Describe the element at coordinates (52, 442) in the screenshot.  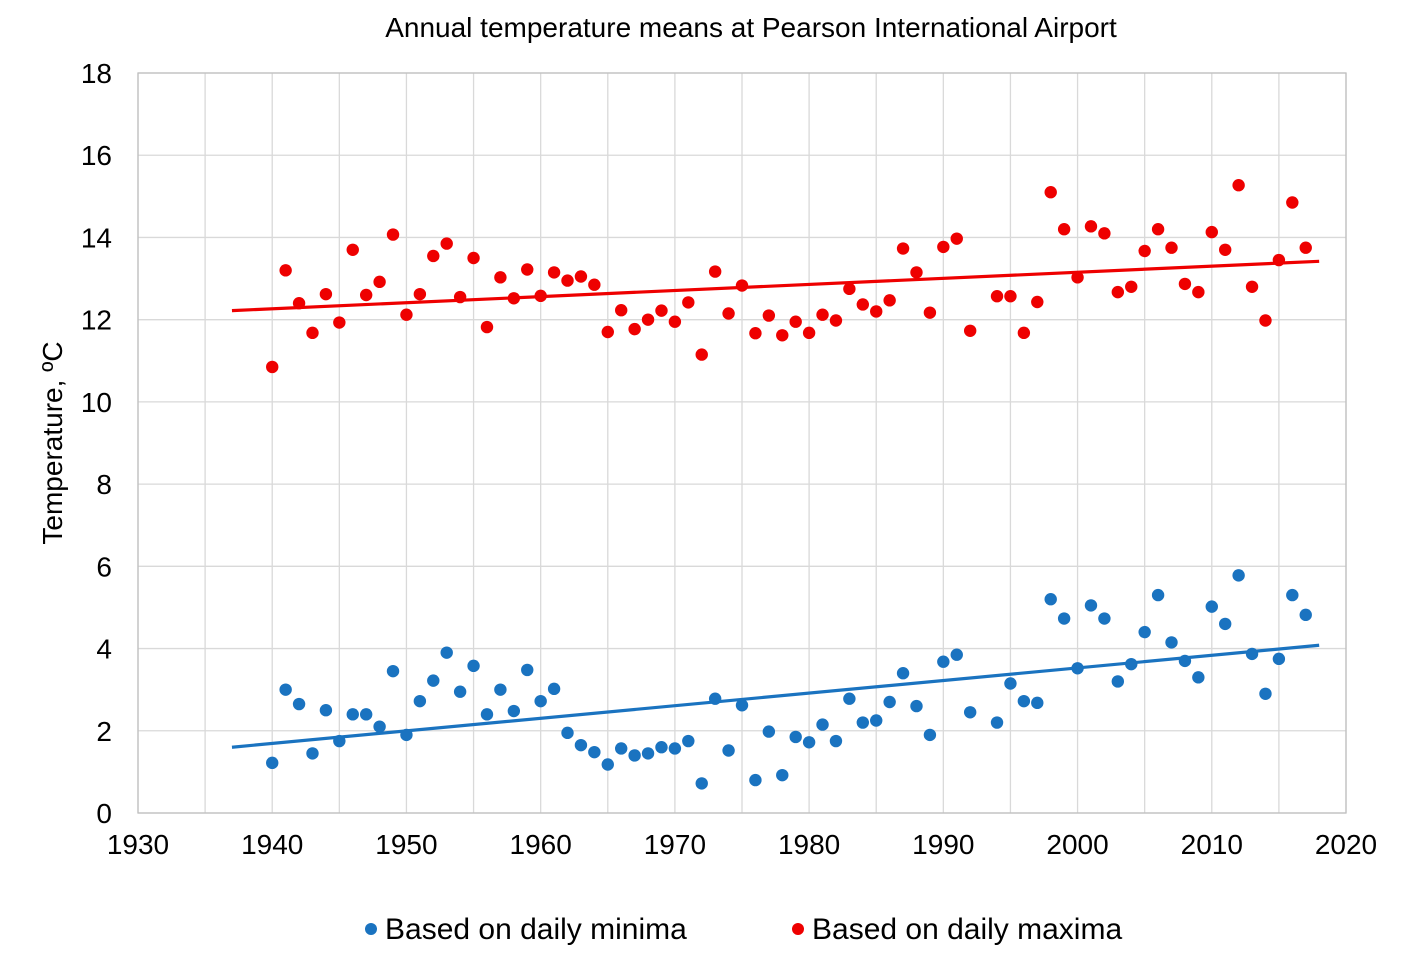
I see `y-axis-label: Temperature, ºC` at that location.